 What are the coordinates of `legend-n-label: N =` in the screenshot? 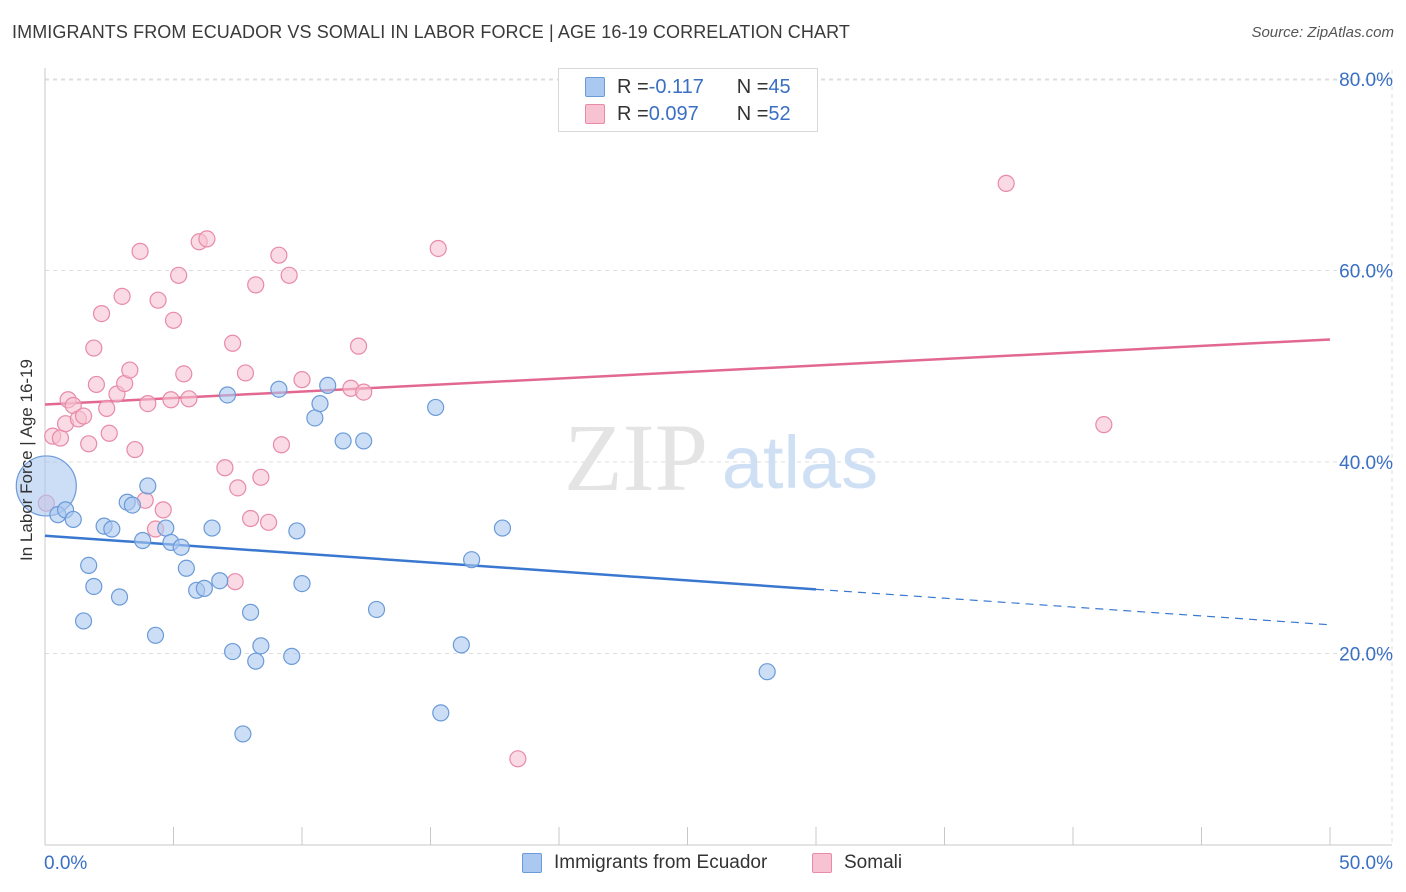 It's located at (752, 113).